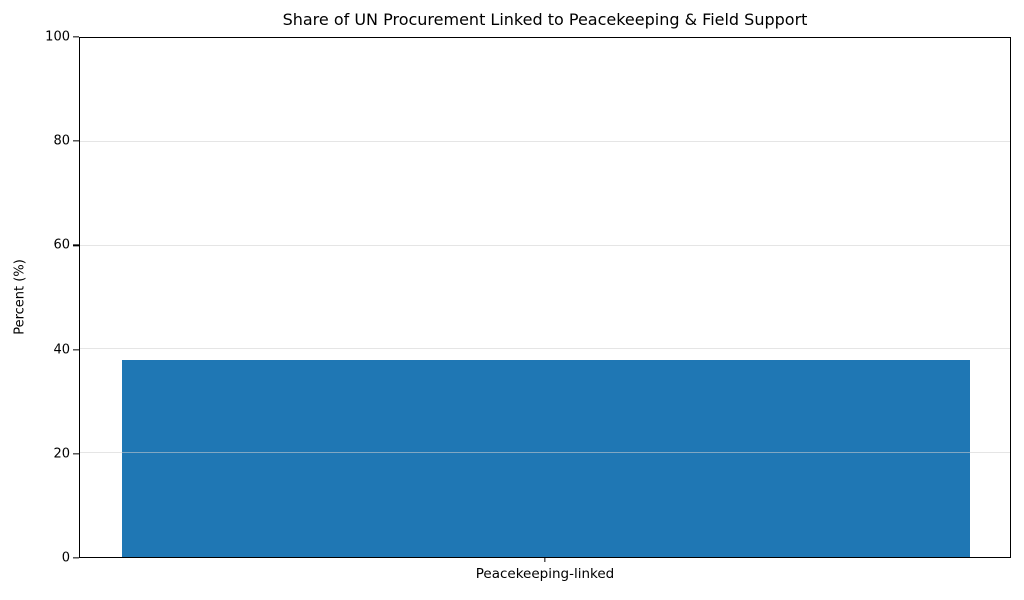 This screenshot has width=1024, height=600. What do you see at coordinates (20, 297) in the screenshot?
I see `y-axis-label: Percent (%)` at bounding box center [20, 297].